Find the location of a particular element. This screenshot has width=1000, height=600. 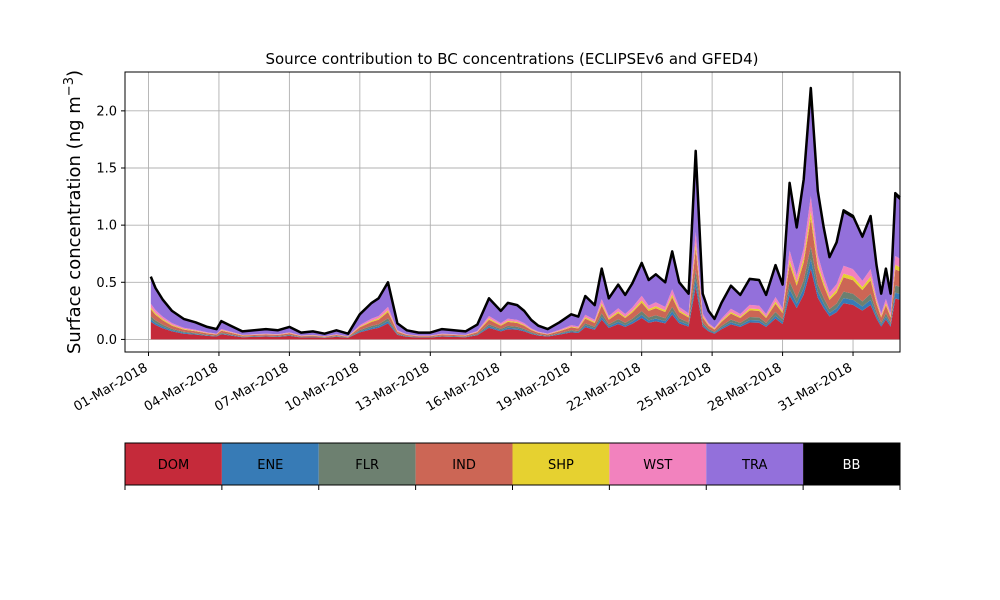

legend-label-wst: WST is located at coordinates (657, 465).